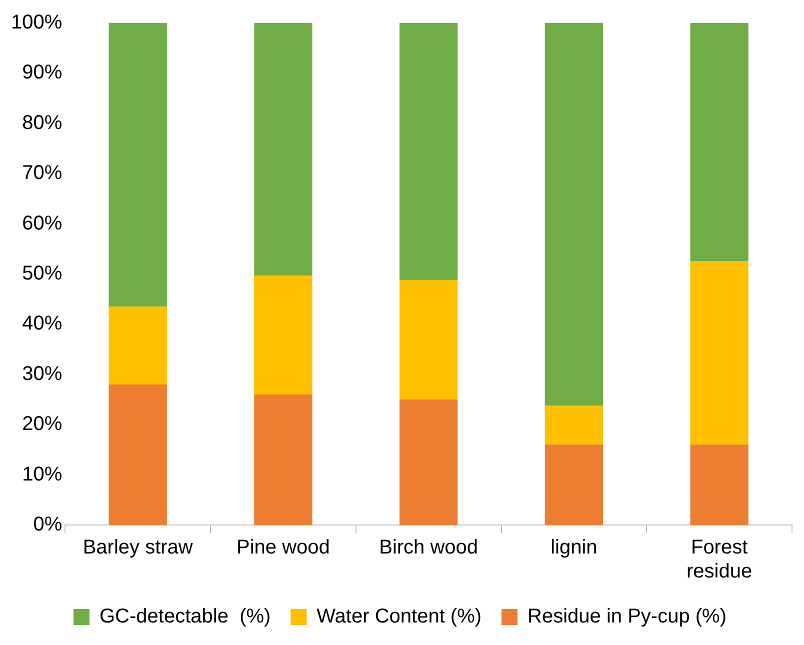 The image size is (804, 645). What do you see at coordinates (138, 547) in the screenshot?
I see `x-tick-label: Barley straw` at bounding box center [138, 547].